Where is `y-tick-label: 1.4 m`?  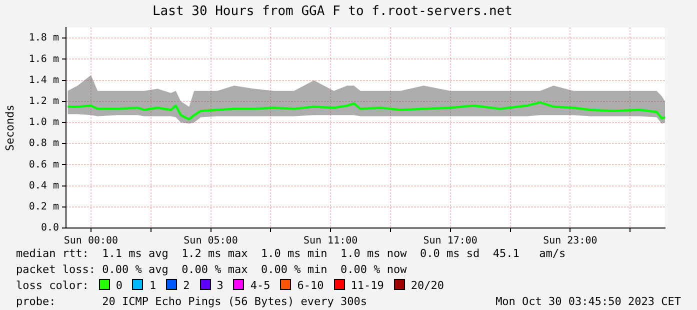 y-tick-label: 1.4 m is located at coordinates (43, 80).